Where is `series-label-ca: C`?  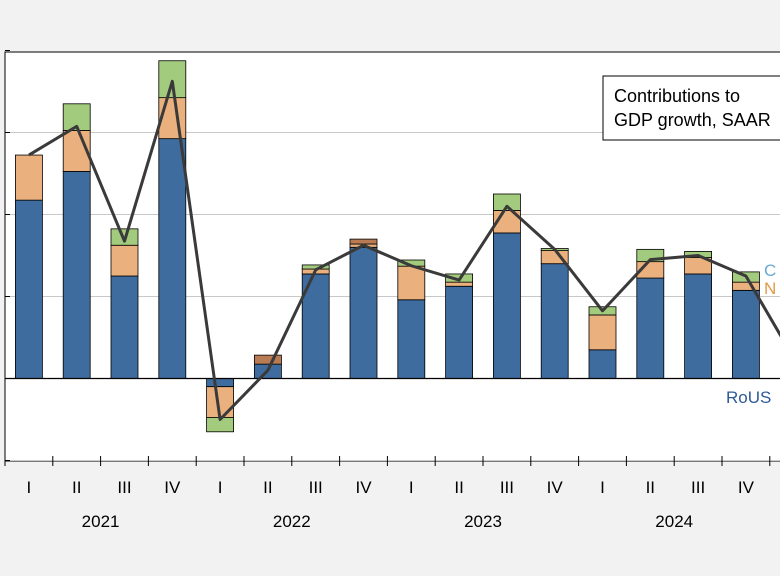
series-label-ca: C is located at coordinates (770, 270).